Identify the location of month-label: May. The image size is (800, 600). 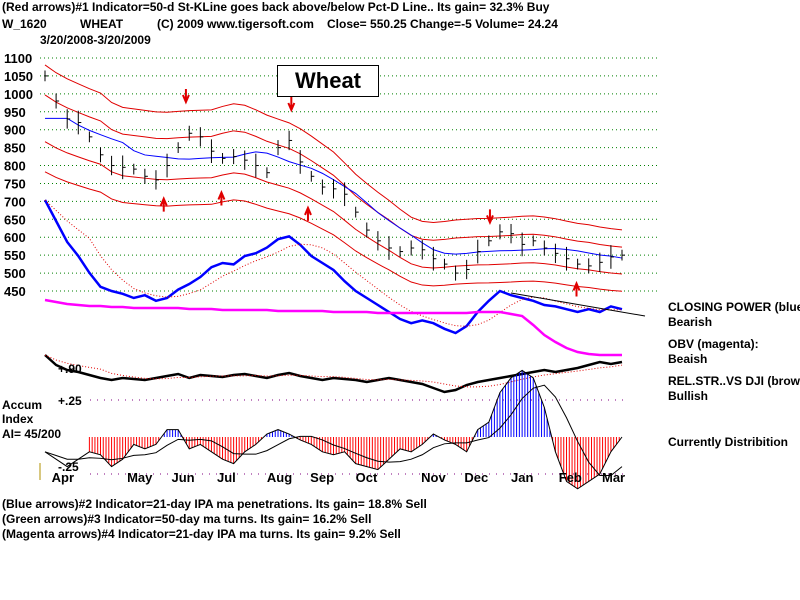
(140, 477).